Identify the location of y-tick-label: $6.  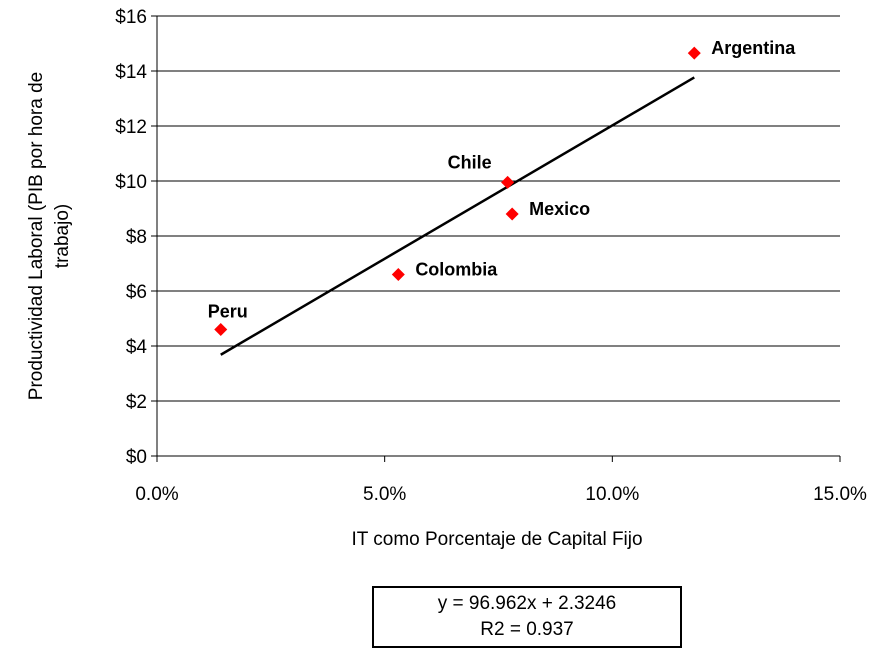
(136, 292).